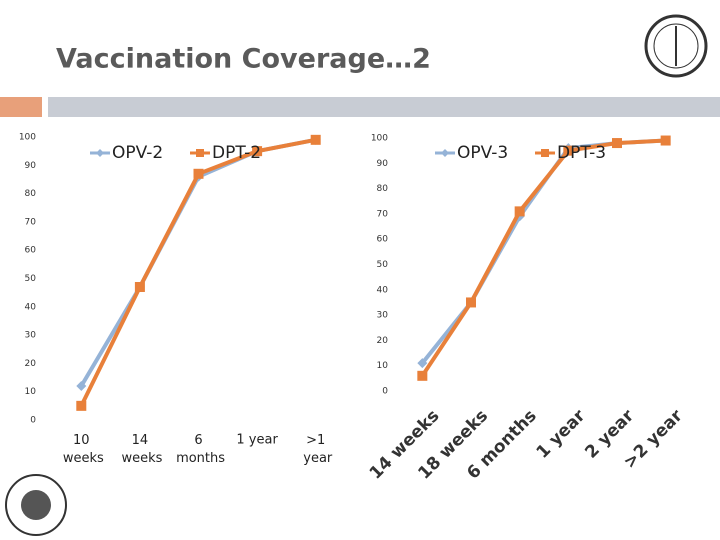  I want to click on legend-label: OPV-2, so click(137, 153).